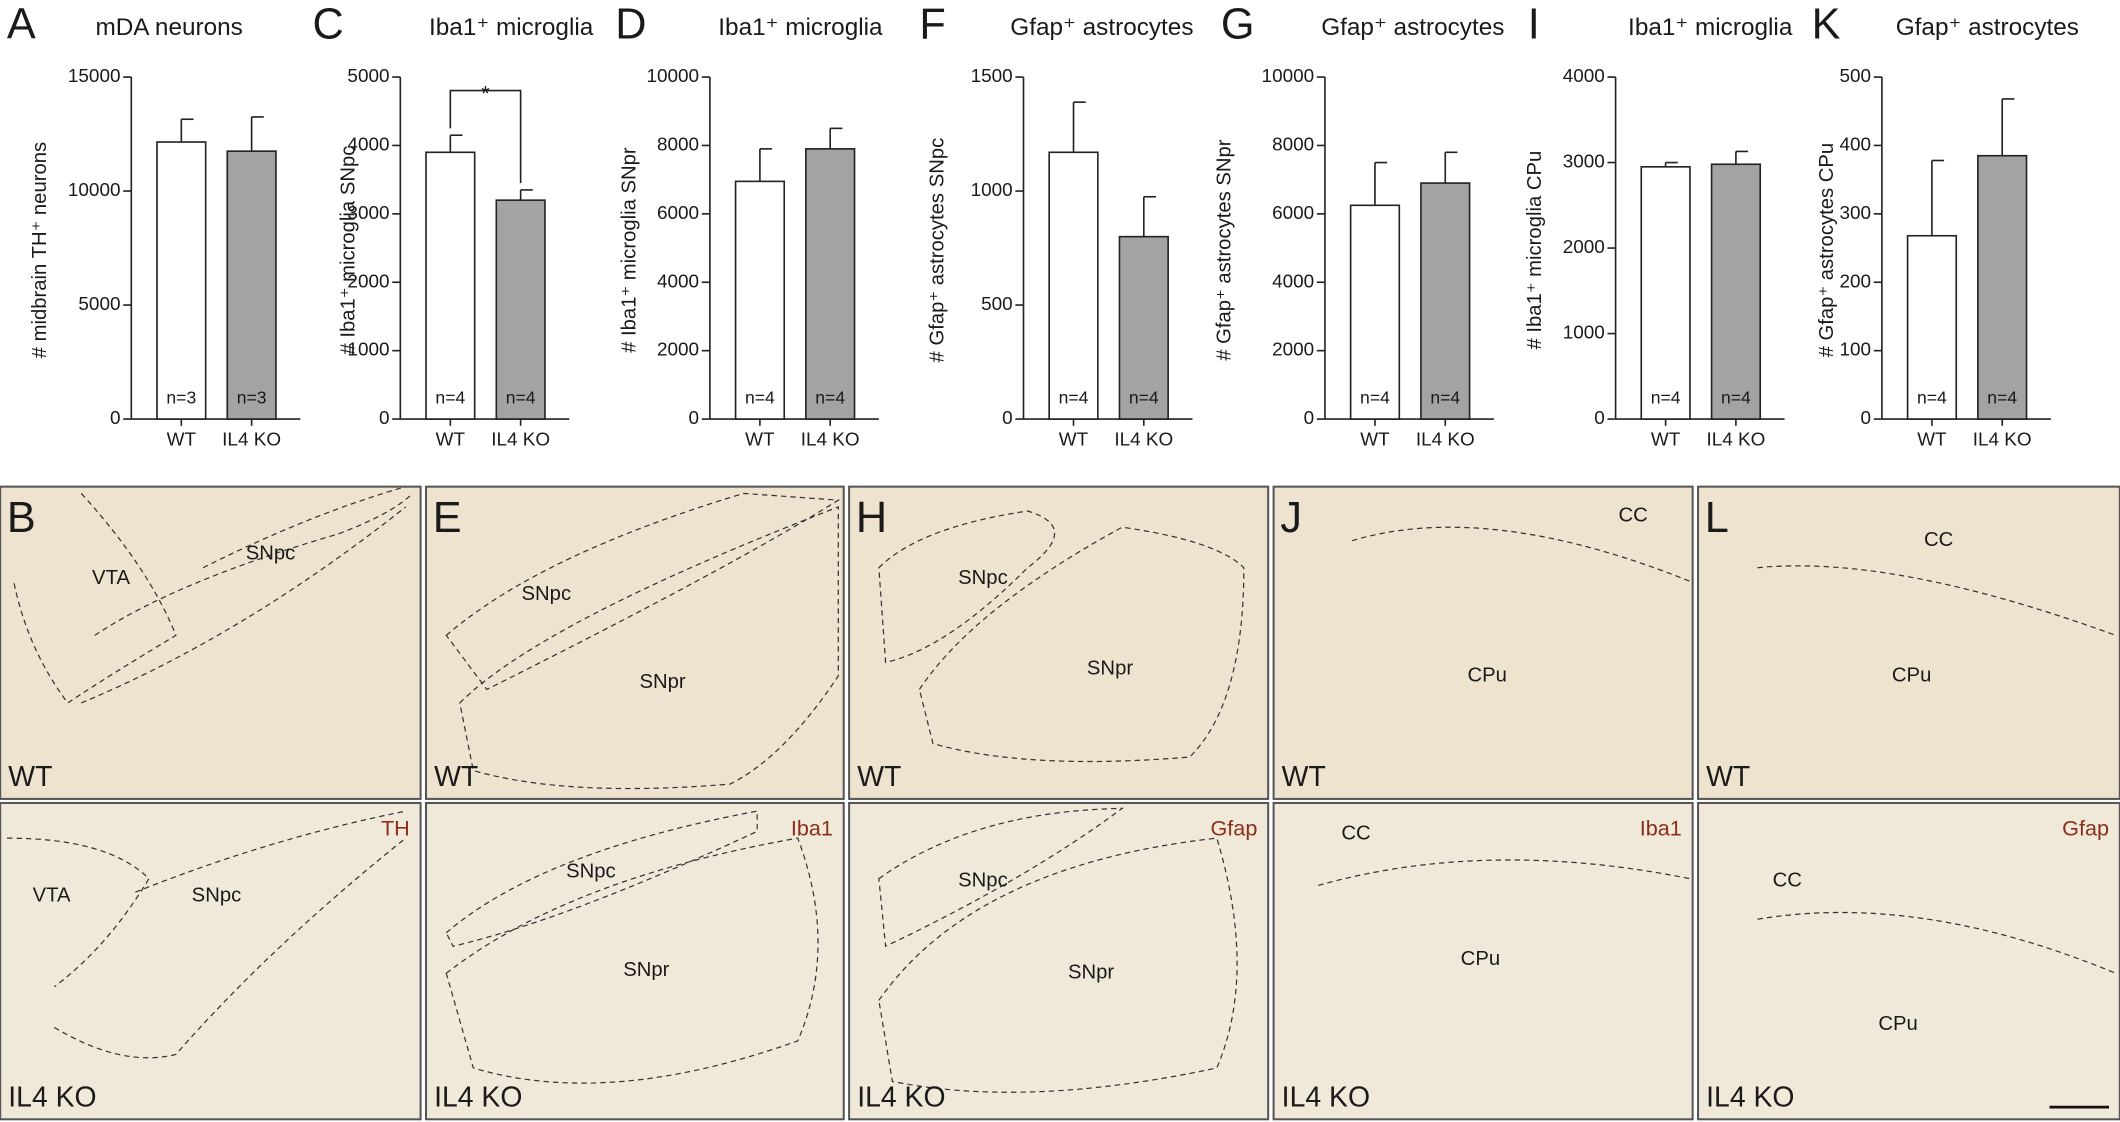 The image size is (2120, 1122). I want to click on panel-letter: G, so click(1238, 24).